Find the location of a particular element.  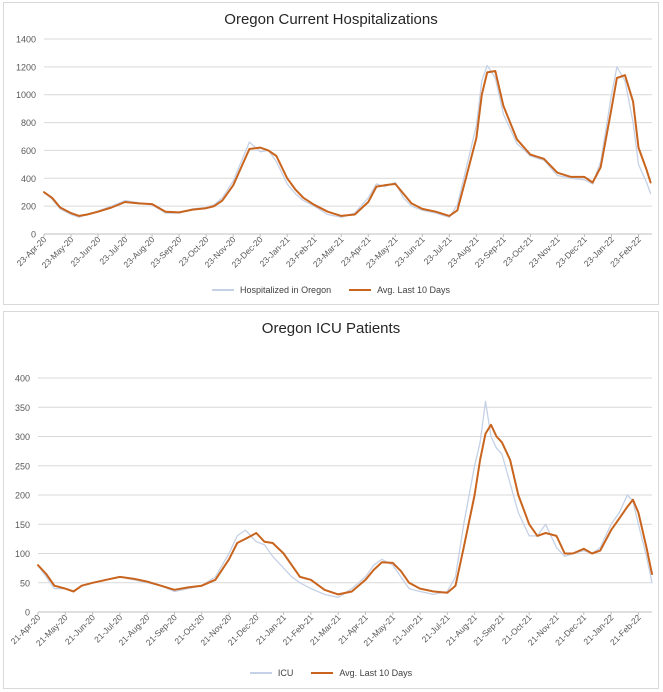

y-tick-label: 150 is located at coordinates (22, 525).